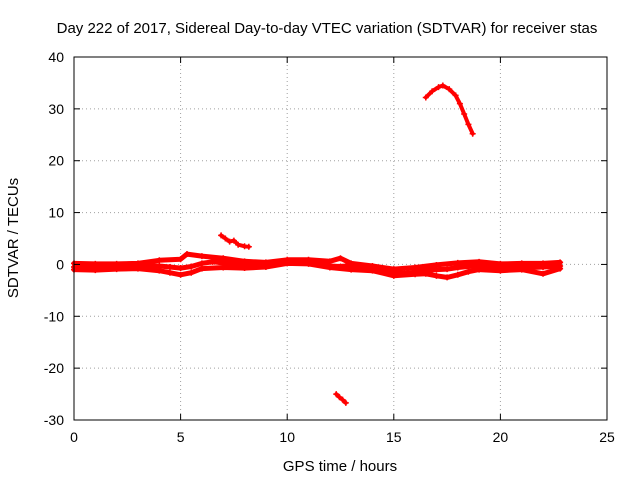  I want to click on x-tick-label: 25, so click(607, 437).